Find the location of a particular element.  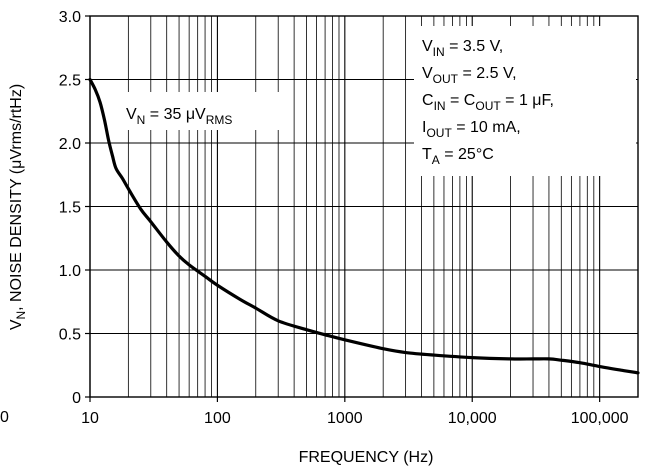

x-axis-ticks: 10 100 1000 10,000 100,000 is located at coordinates (355, 412).